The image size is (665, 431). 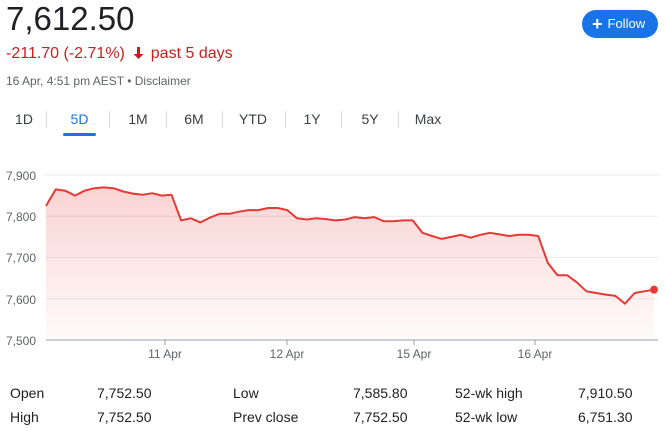 What do you see at coordinates (165, 354) in the screenshot?
I see `x-tick-label: 11 Apr` at bounding box center [165, 354].